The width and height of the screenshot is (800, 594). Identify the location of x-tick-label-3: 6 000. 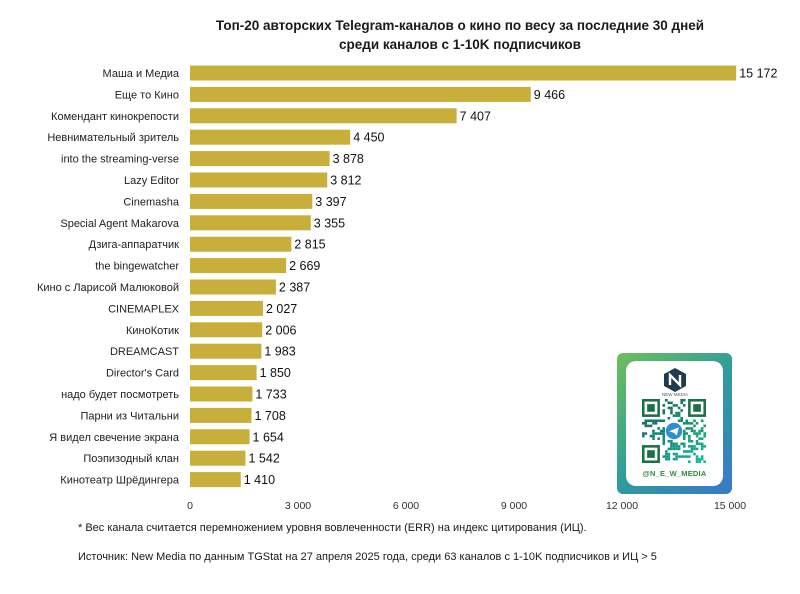
(406, 506).